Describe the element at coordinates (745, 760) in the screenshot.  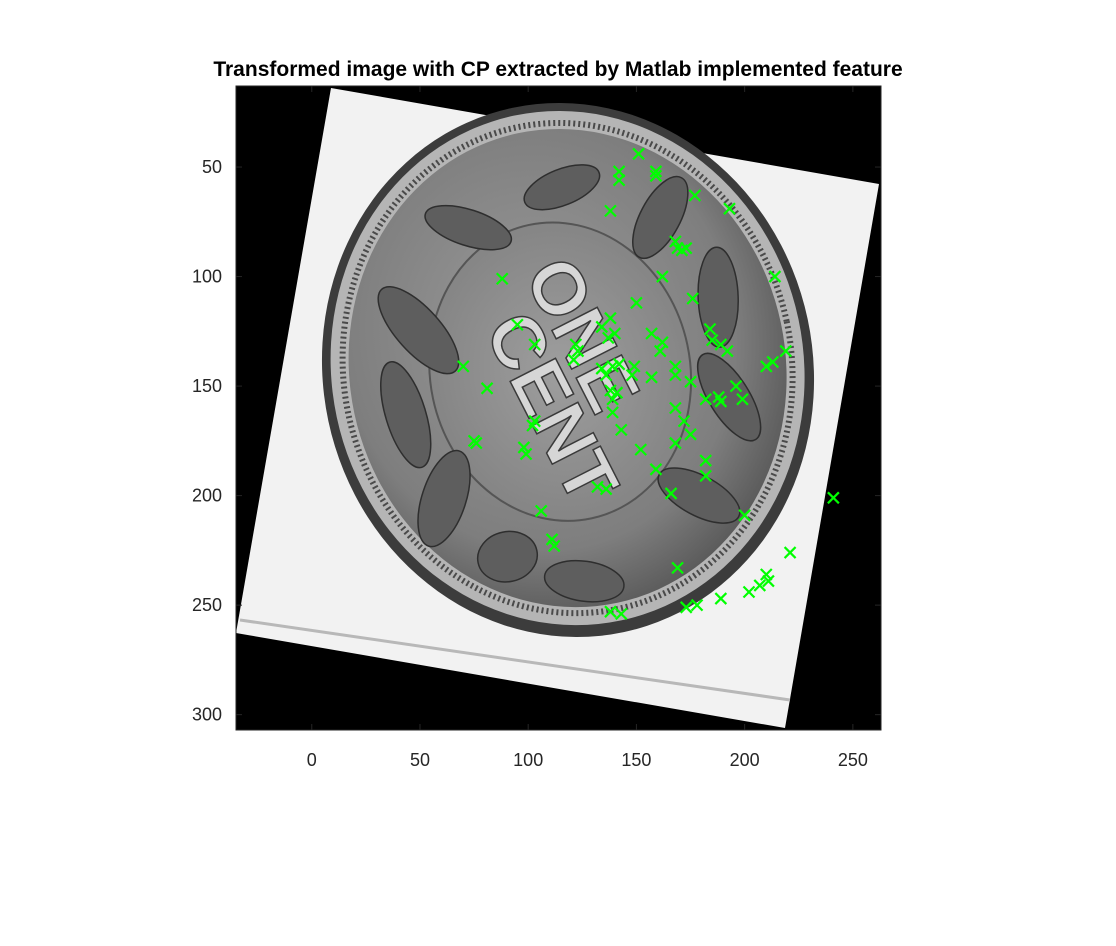
I see `x-tick-label: 200` at that location.